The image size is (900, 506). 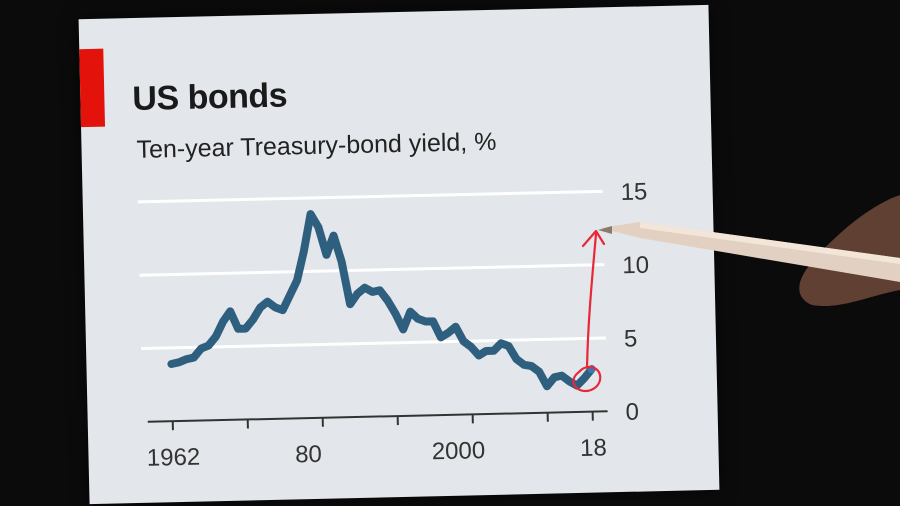 What do you see at coordinates (377, 416) in the screenshot?
I see `x-axis-line` at bounding box center [377, 416].